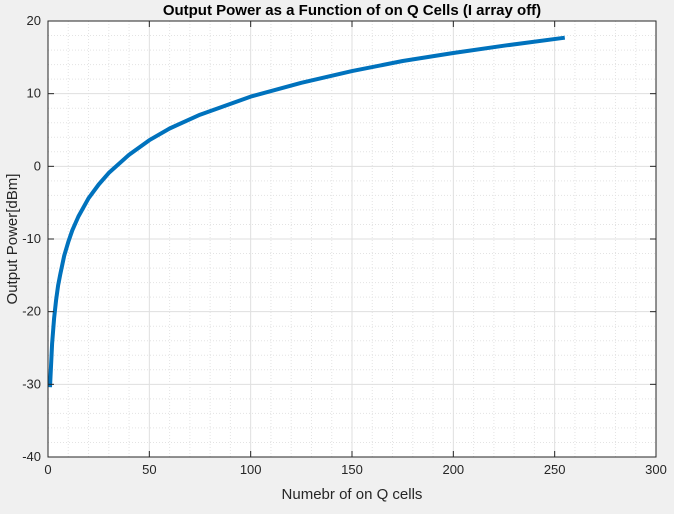  Describe the element at coordinates (352, 494) in the screenshot. I see `x-axis-label: Numebr of on Q cells` at that location.